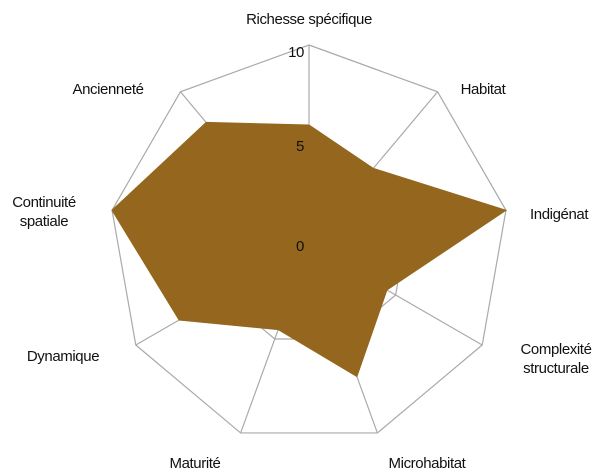 This screenshot has width=609, height=474. Describe the element at coordinates (309, 19) in the screenshot. I see `category-label: Richesse spécifique` at that location.